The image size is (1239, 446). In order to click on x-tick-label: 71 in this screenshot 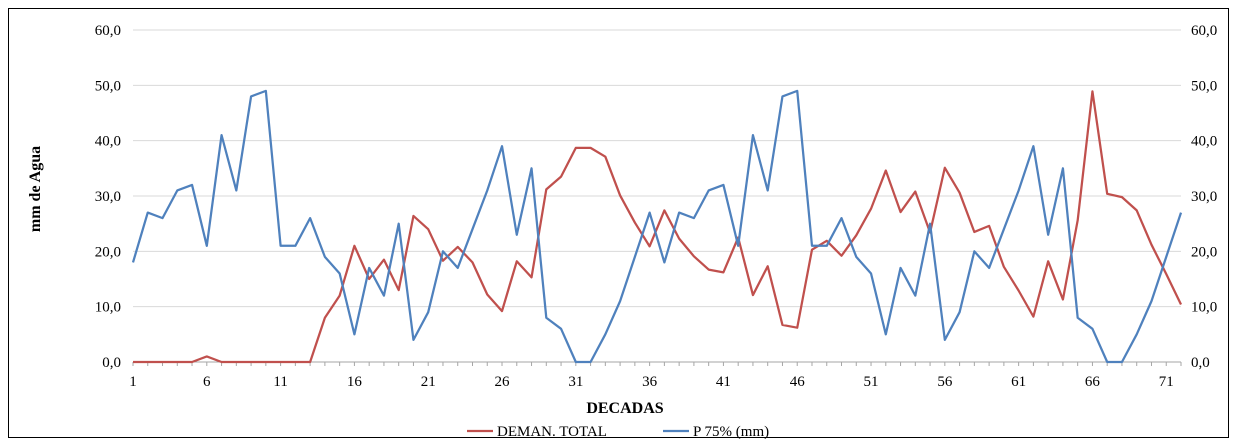, I will do `click(1166, 382)`.